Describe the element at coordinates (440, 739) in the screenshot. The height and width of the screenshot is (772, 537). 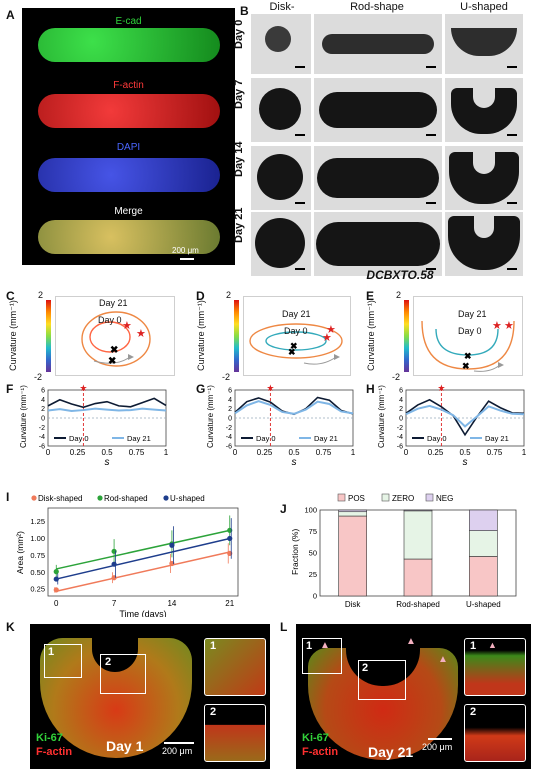
I see `l-scale-bar` at that location.